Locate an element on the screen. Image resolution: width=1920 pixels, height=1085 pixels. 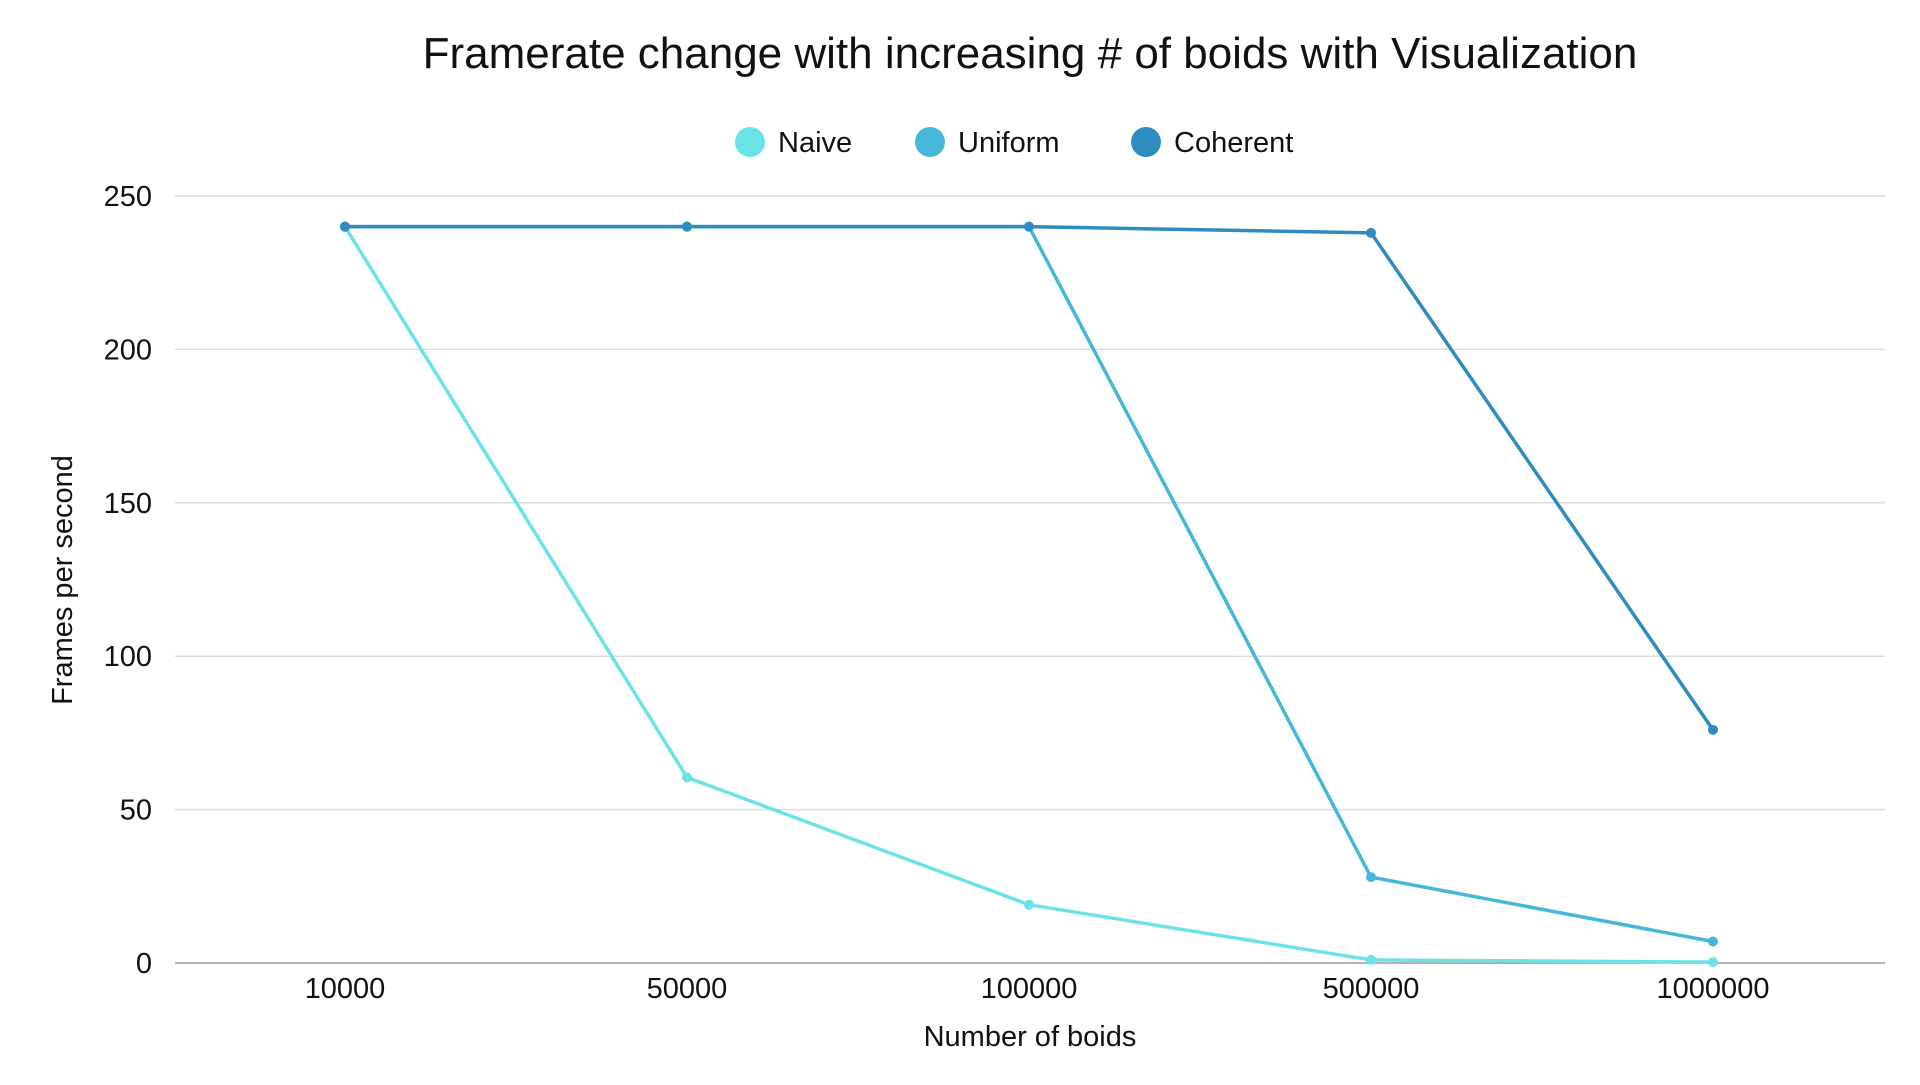
y-axis-label: Frames per second is located at coordinates (63, 580).